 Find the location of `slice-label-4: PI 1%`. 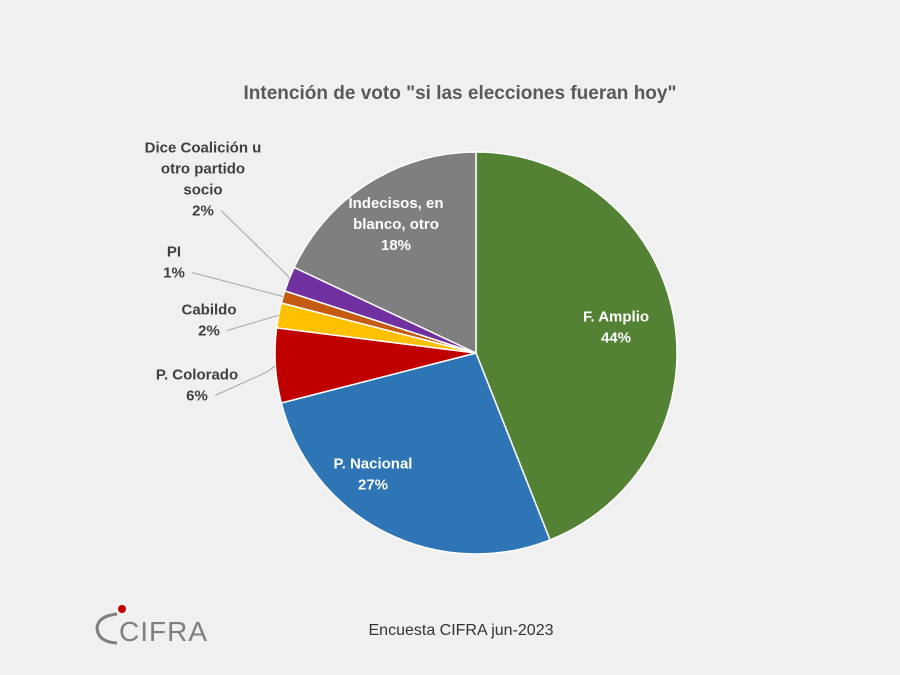

slice-label-4: PI 1% is located at coordinates (174, 263).